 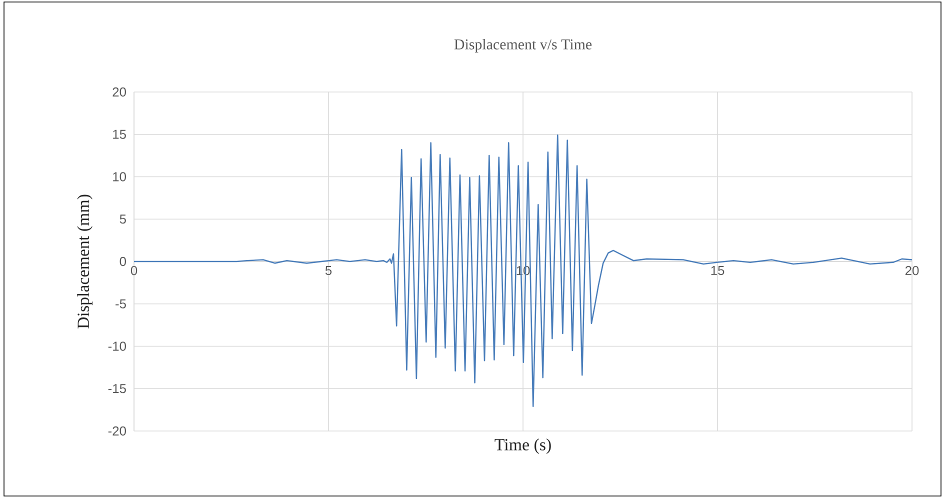 What do you see at coordinates (119, 92) in the screenshot?
I see `y-tick-label: 20` at bounding box center [119, 92].